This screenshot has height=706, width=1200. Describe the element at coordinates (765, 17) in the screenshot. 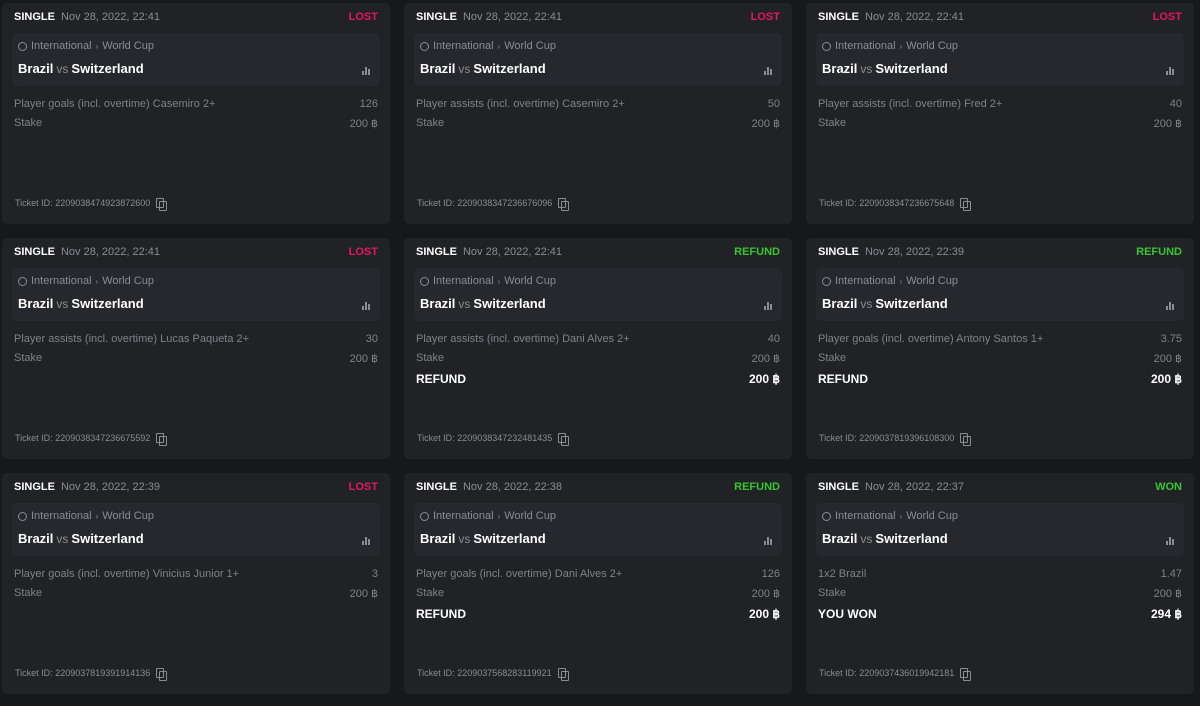

I see `status-badge: LOST` at that location.